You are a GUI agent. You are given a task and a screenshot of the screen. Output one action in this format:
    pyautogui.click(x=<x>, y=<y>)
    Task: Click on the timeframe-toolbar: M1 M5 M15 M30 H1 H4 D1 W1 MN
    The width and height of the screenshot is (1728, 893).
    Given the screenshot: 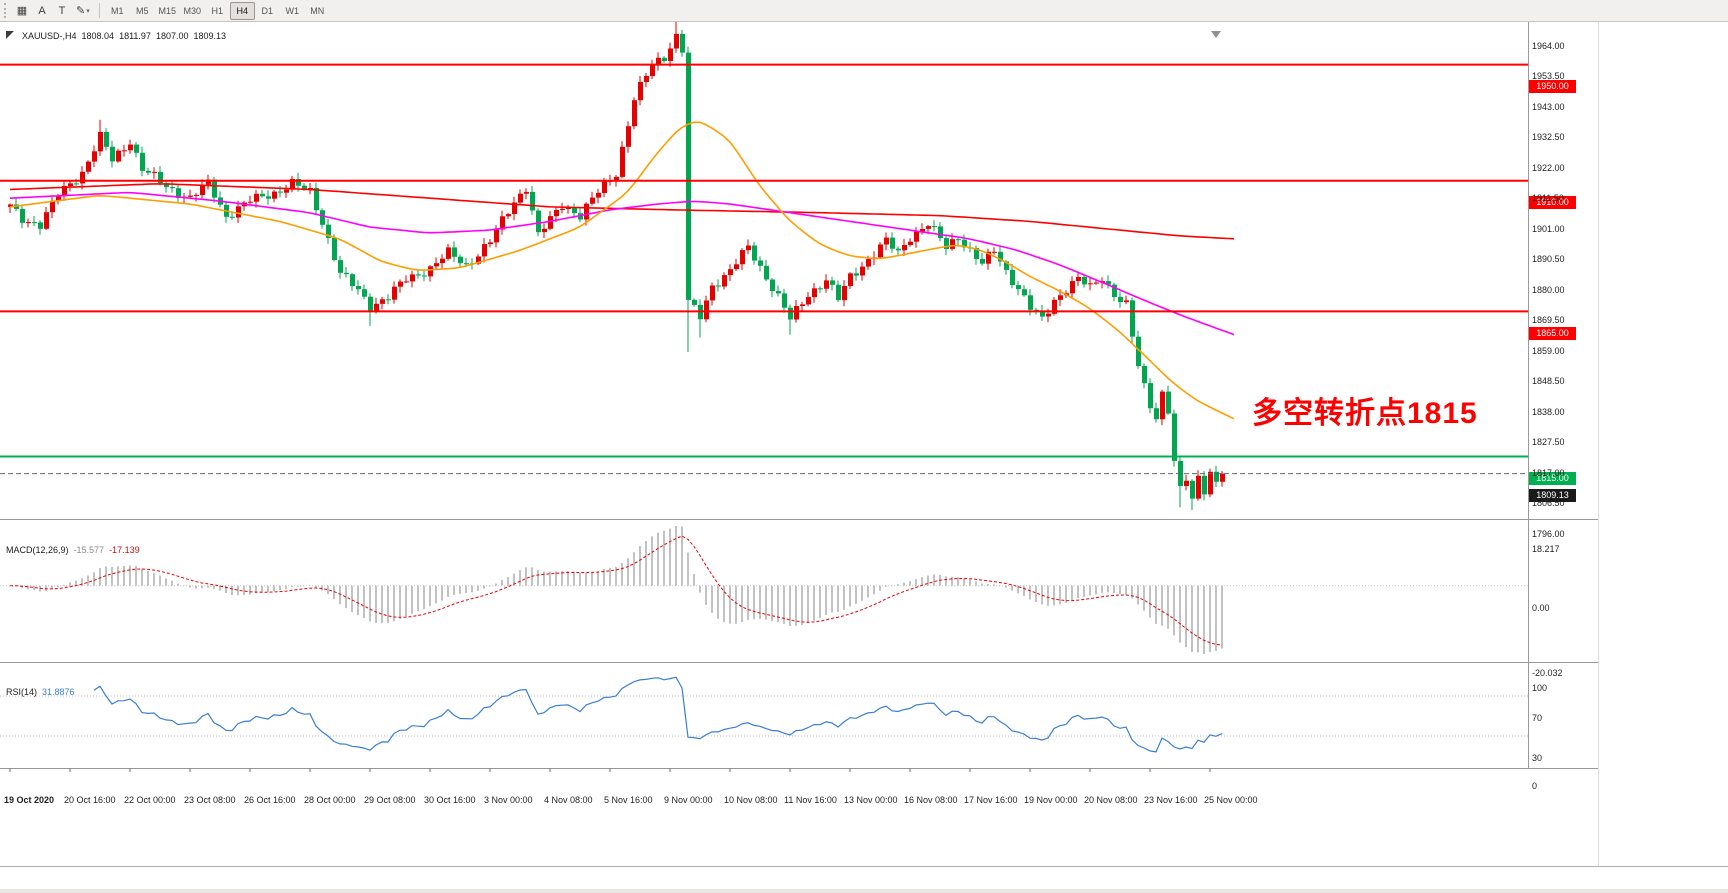 What is the action you would take?
    pyautogui.click(x=217, y=10)
    